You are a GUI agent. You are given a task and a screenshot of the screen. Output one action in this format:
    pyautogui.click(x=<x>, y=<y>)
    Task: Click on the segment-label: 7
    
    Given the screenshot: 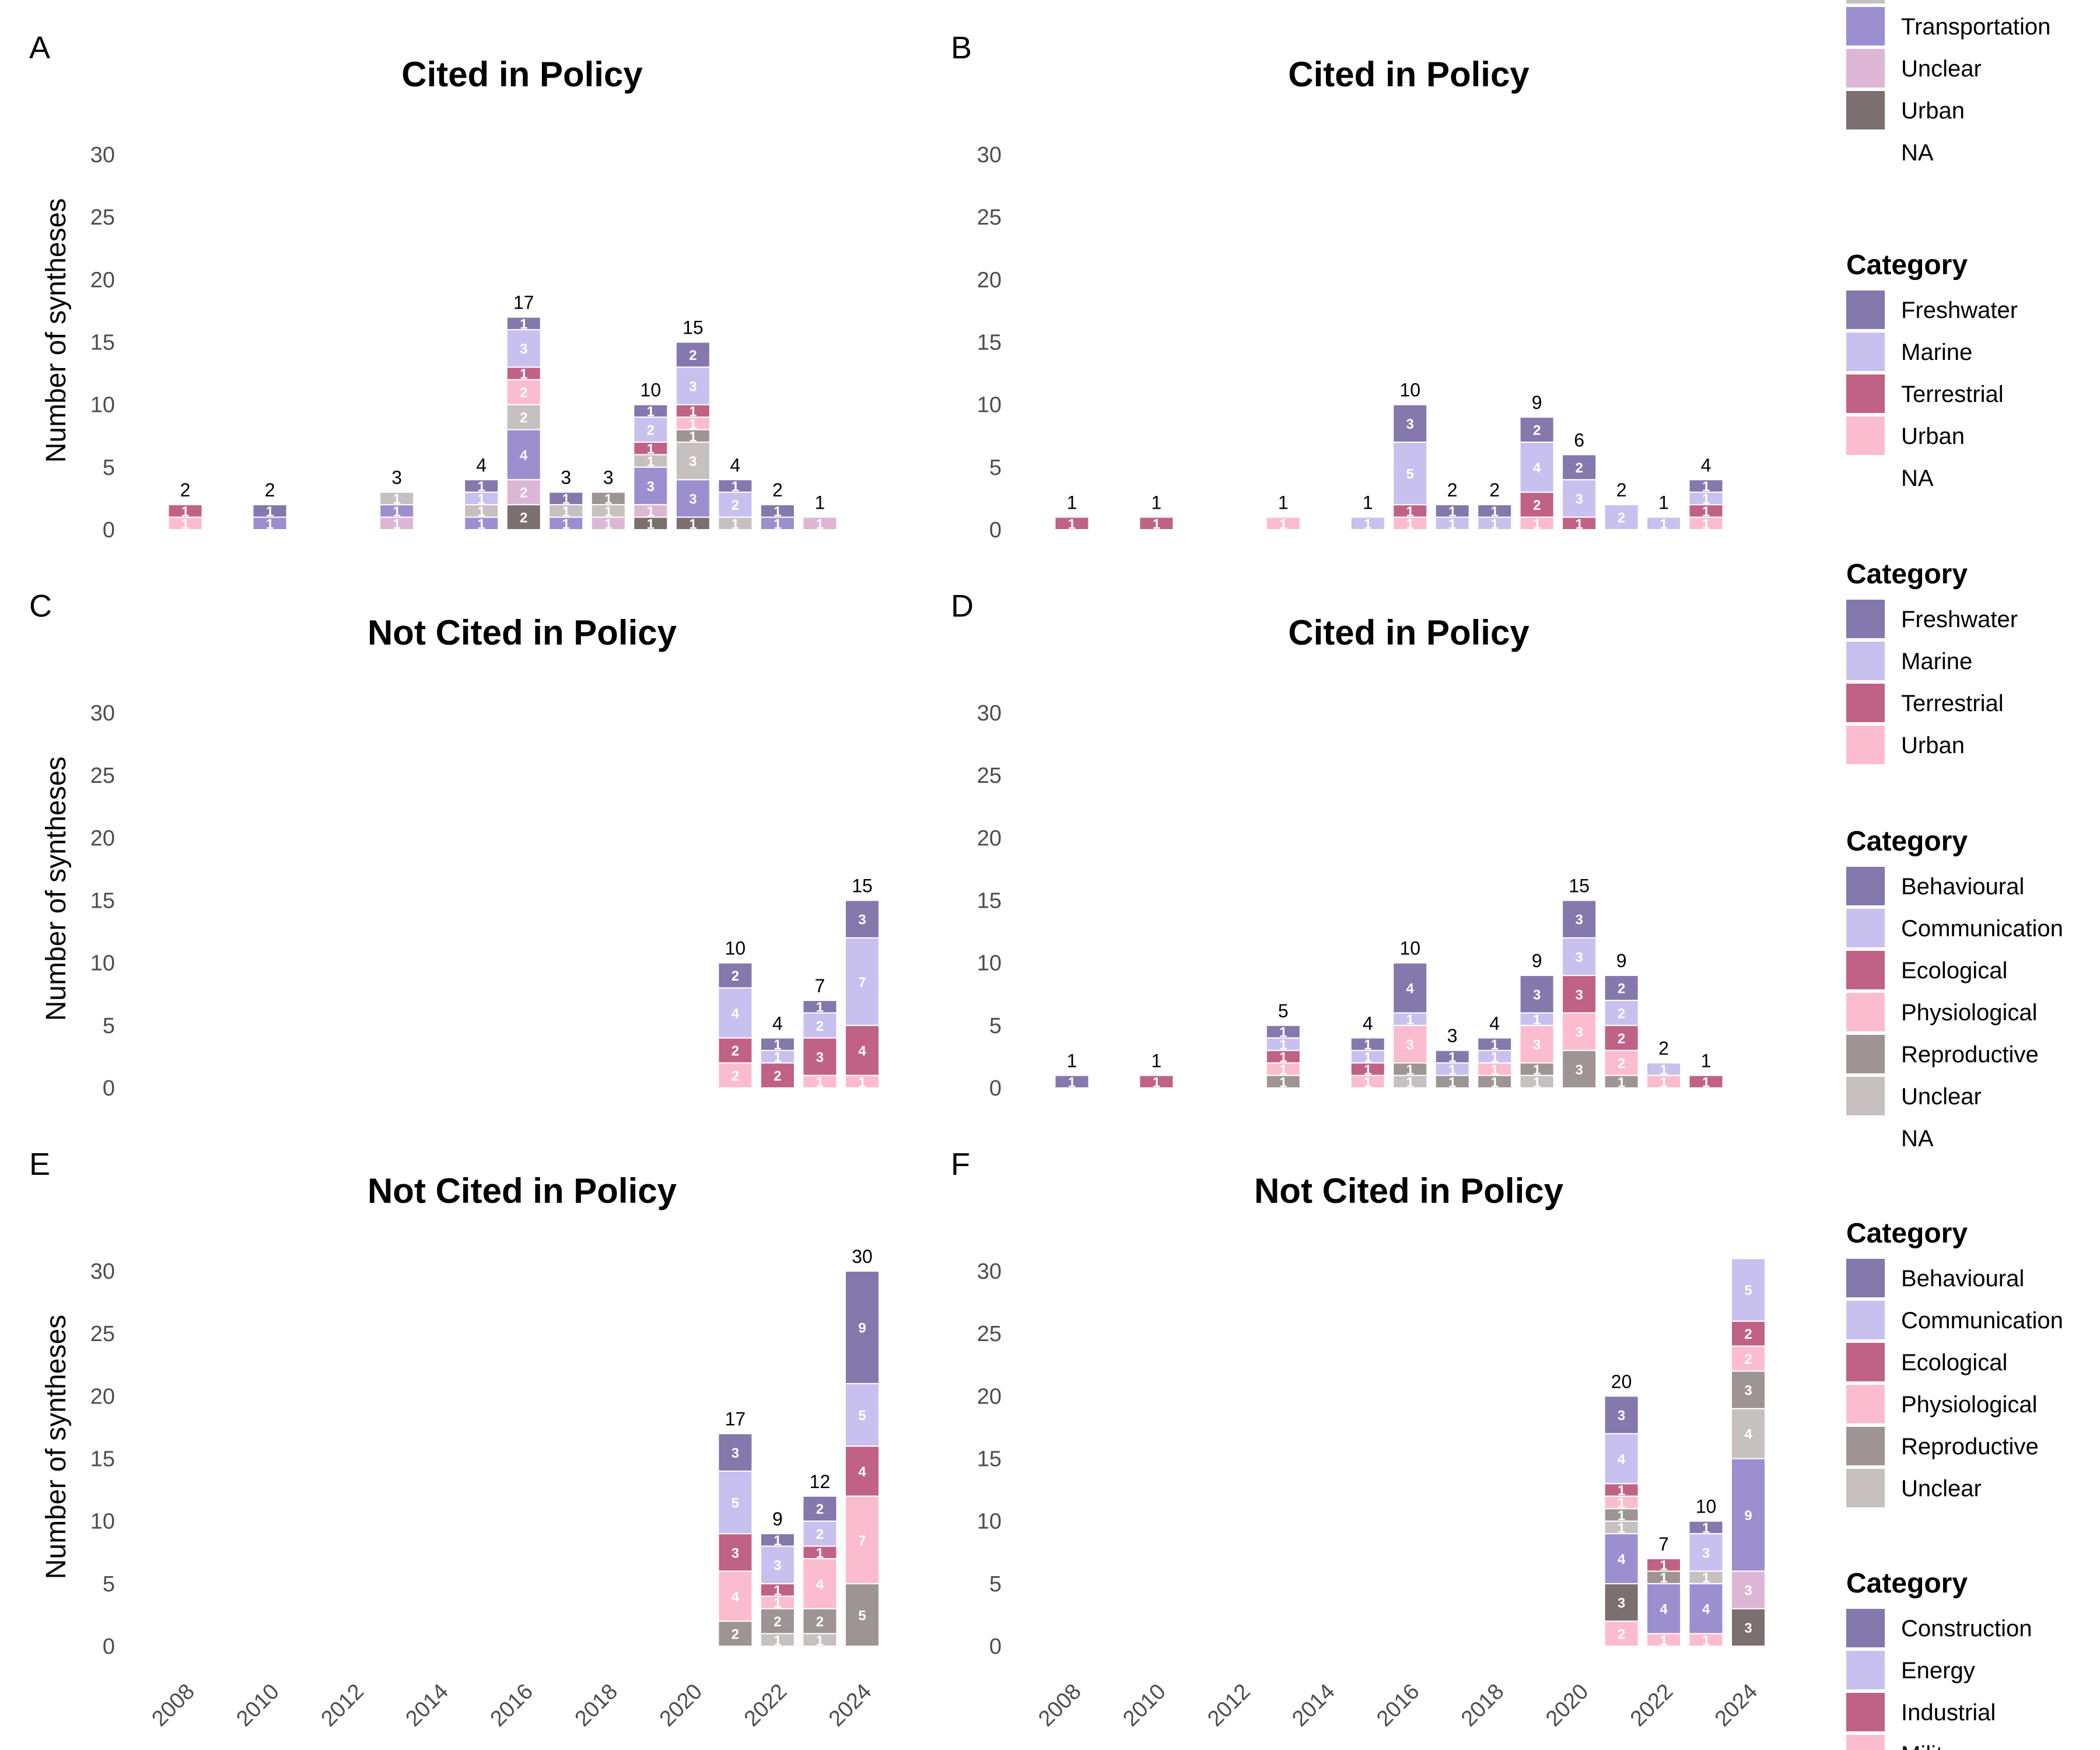 What is the action you would take?
    pyautogui.click(x=862, y=983)
    